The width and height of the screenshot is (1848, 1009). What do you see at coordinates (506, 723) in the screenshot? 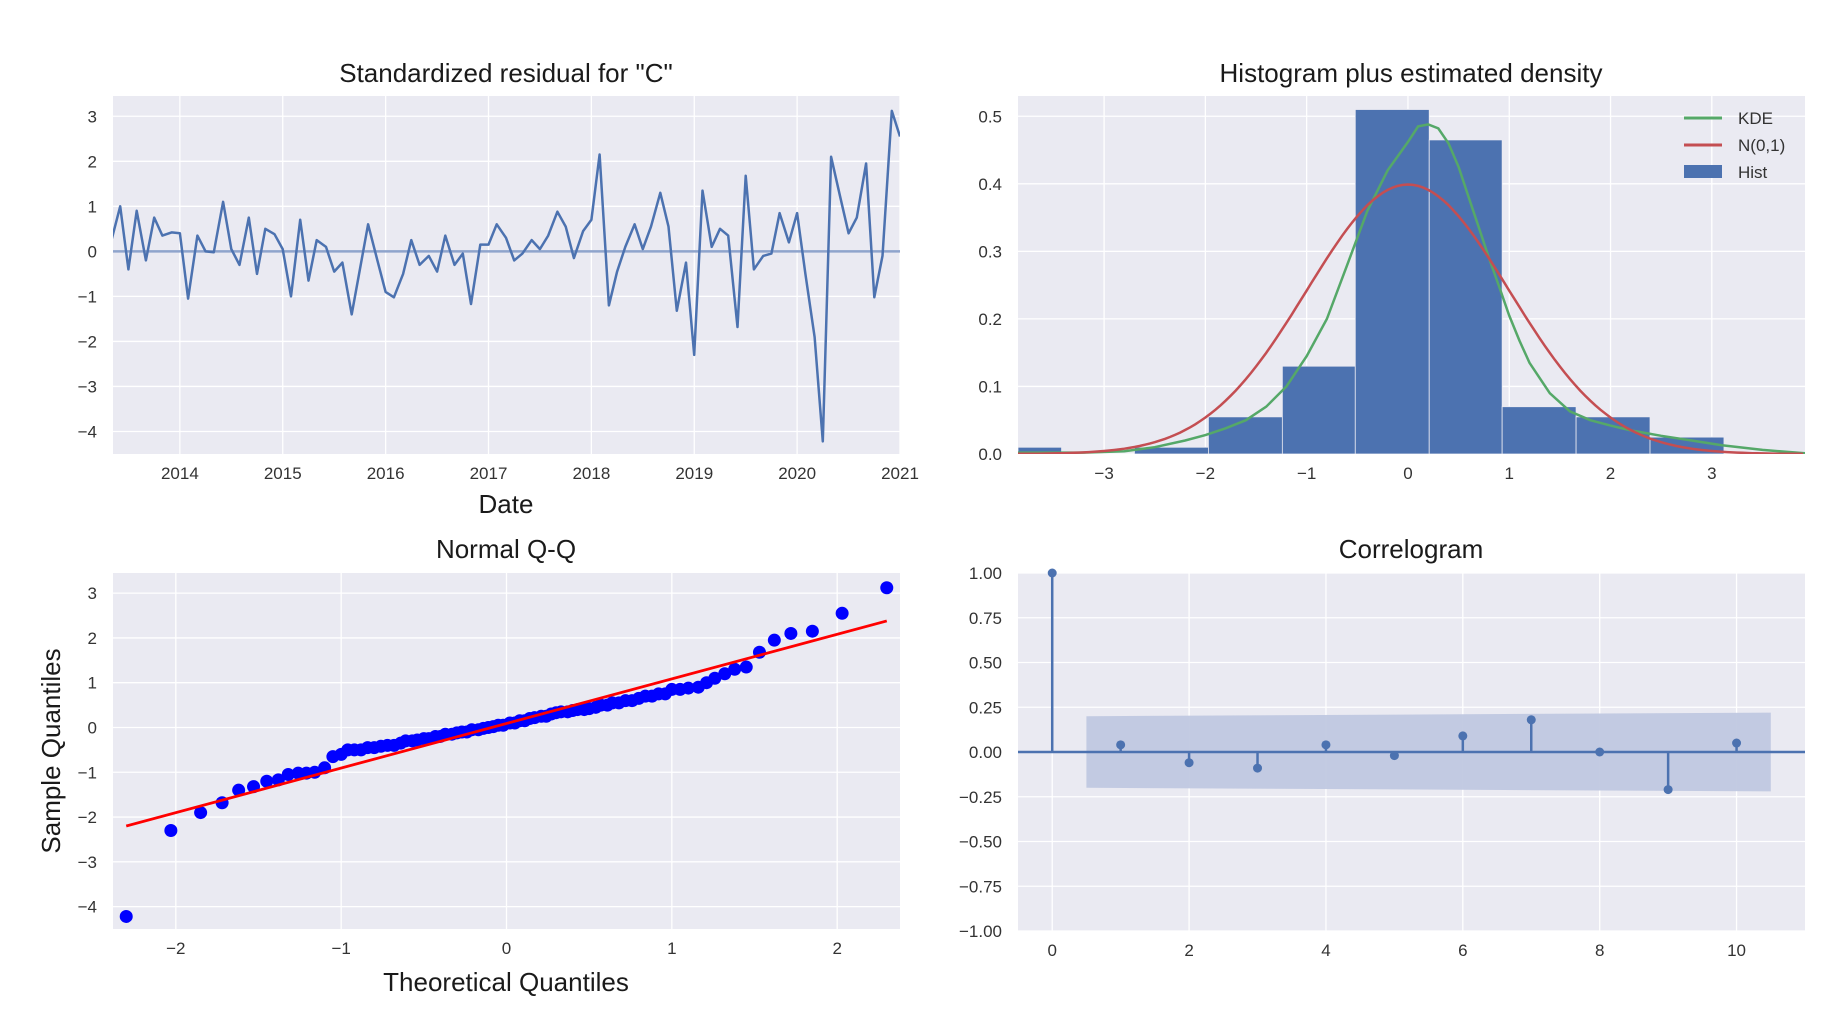
I see `qq-reference-line` at bounding box center [506, 723].